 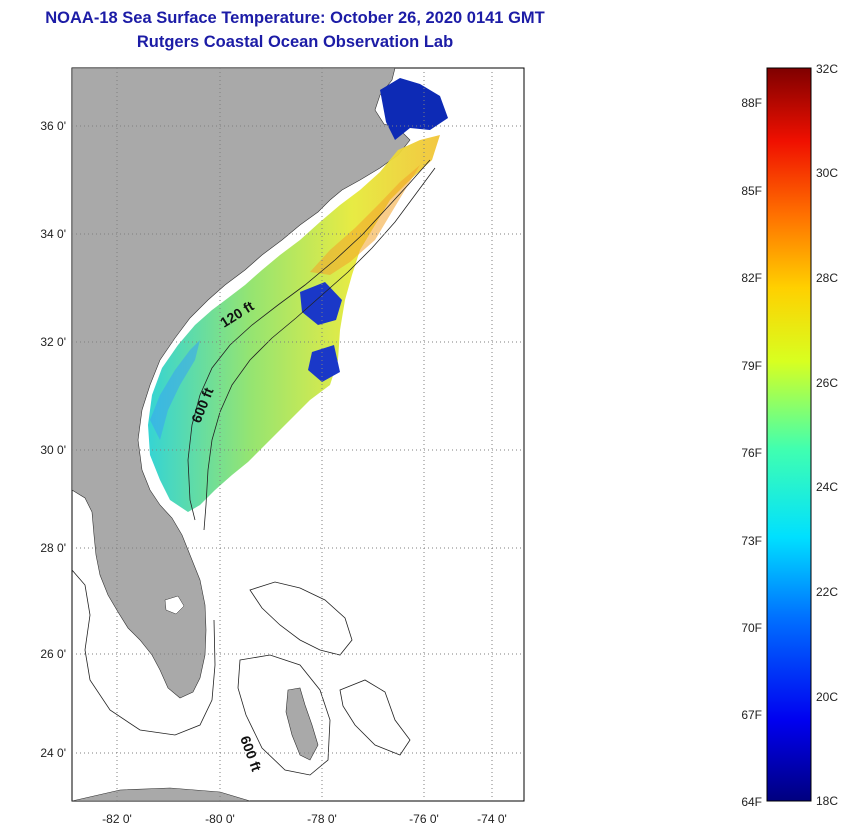 I want to click on lat-tick-label: 36 0', so click(x=53, y=126).